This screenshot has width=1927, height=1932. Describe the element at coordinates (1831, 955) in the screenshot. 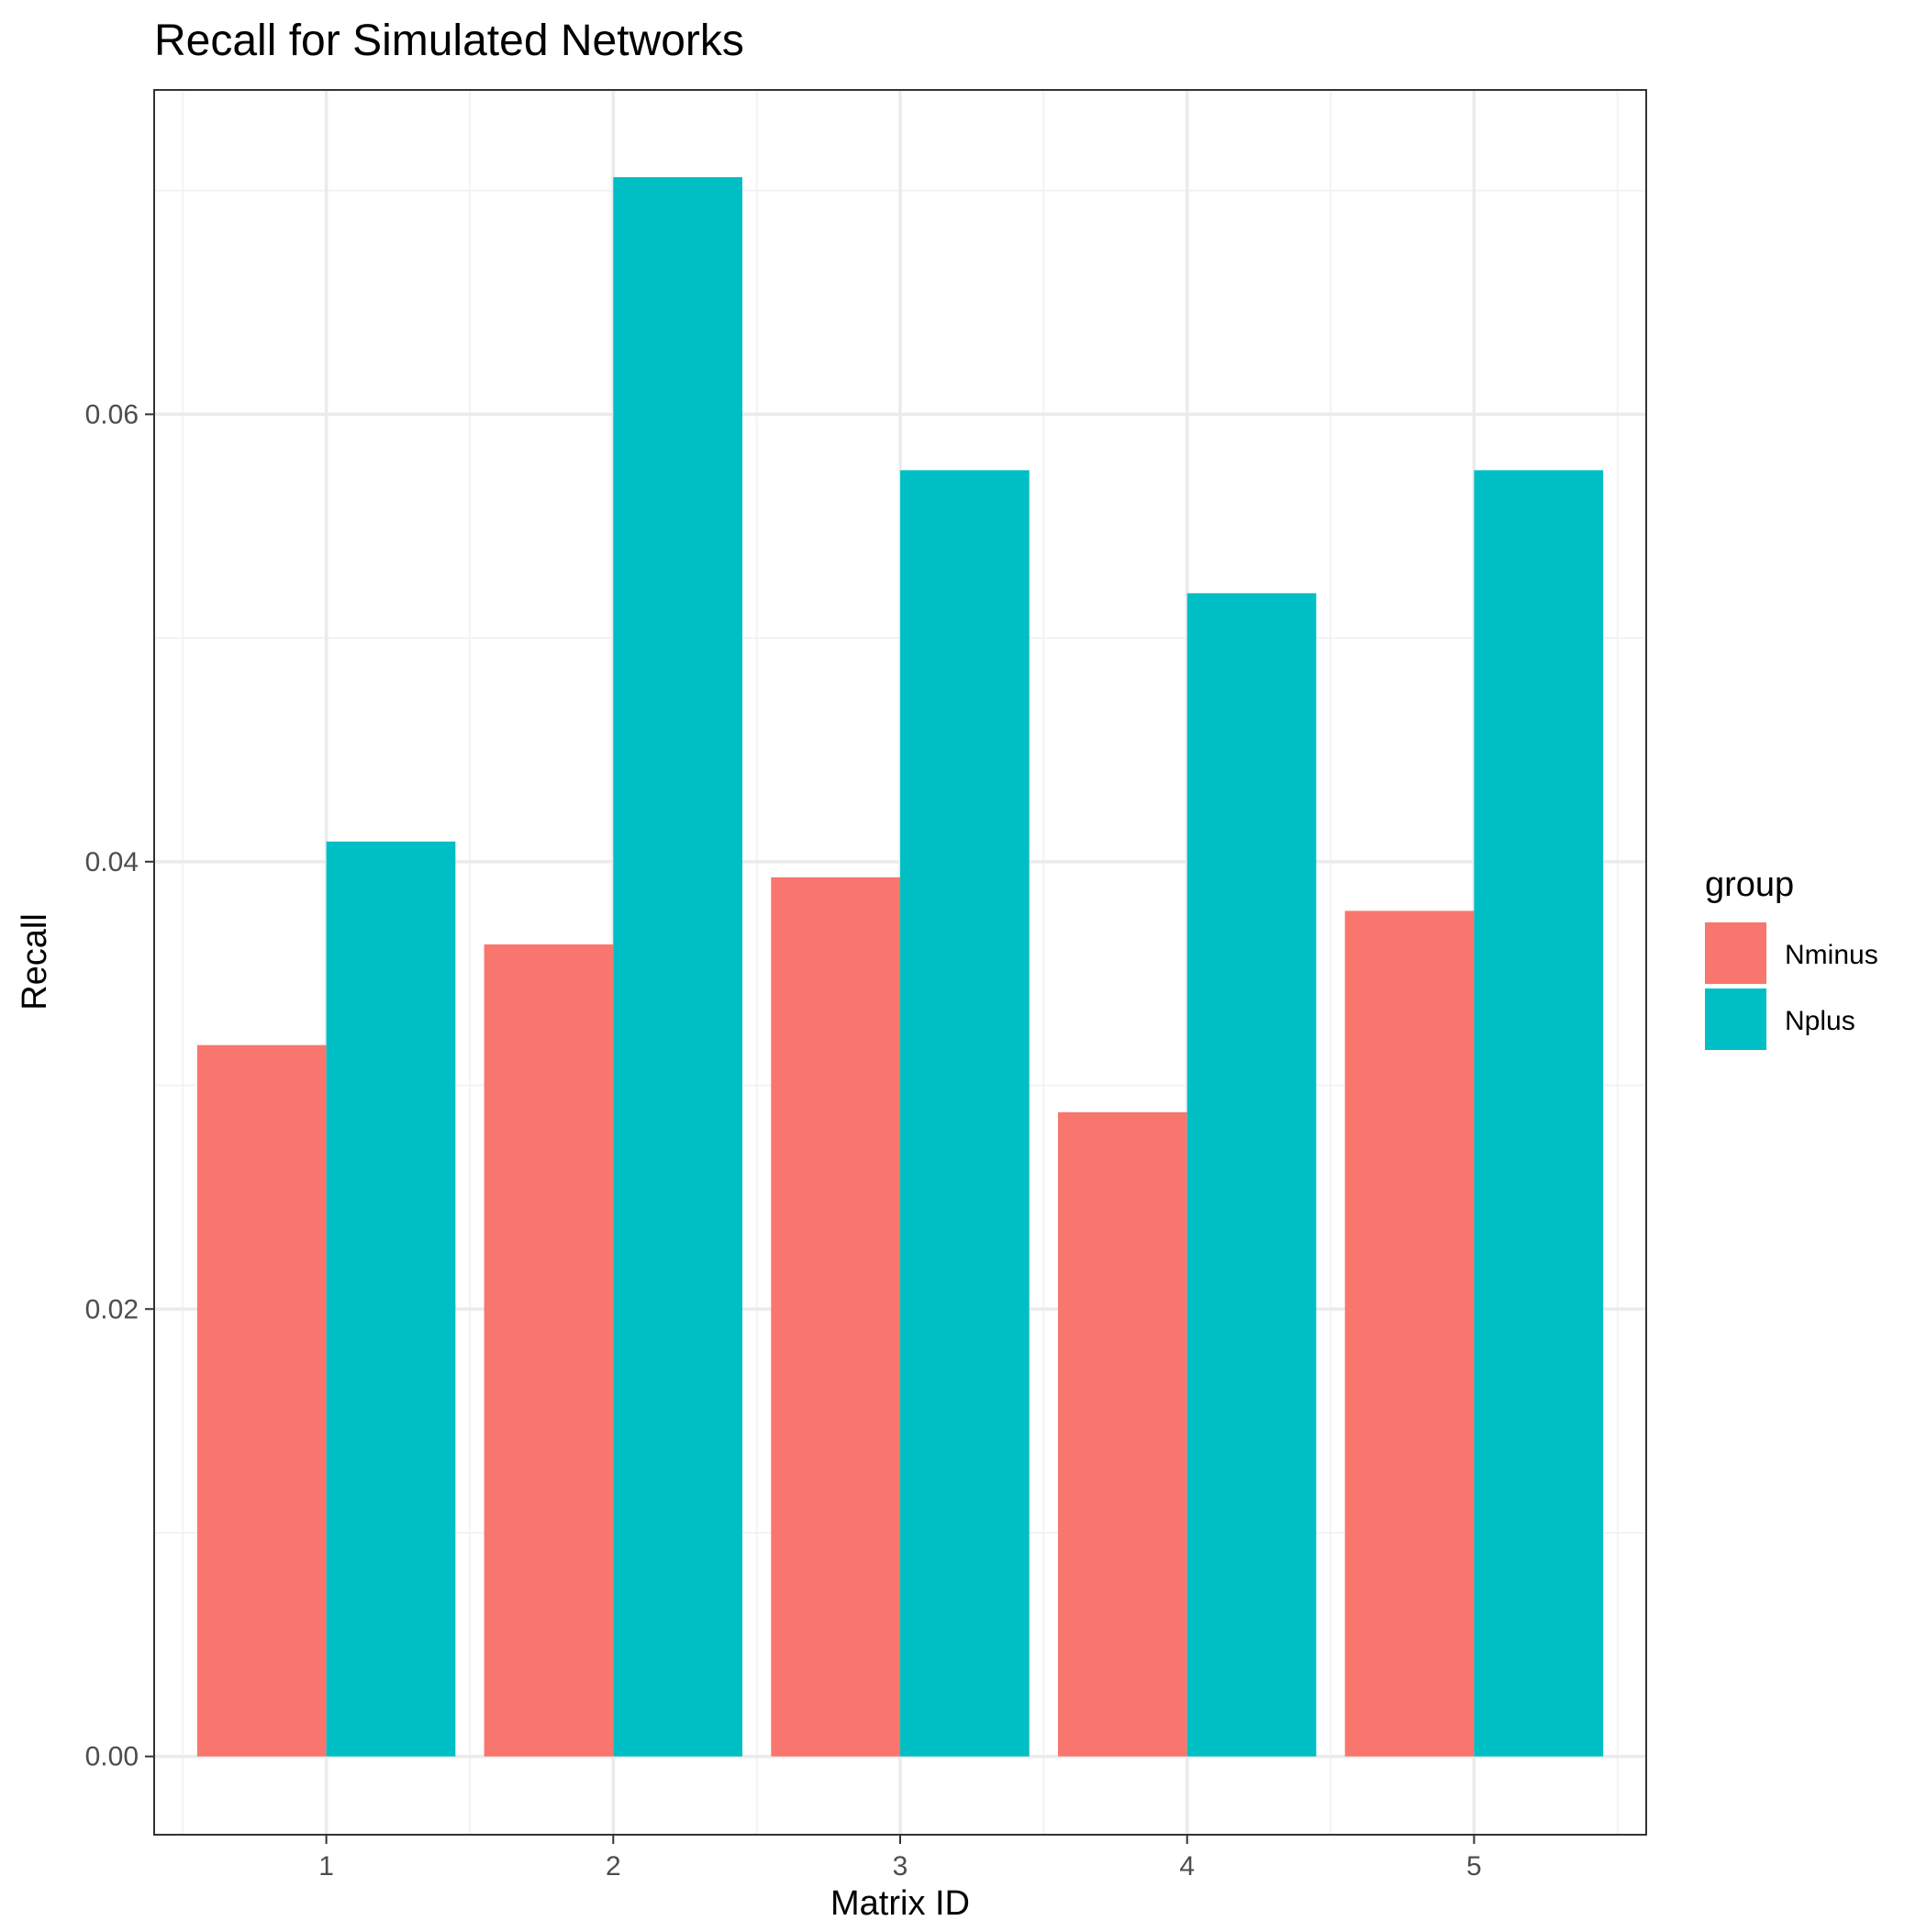

I see `legend-label-nminus: Nminus` at that location.